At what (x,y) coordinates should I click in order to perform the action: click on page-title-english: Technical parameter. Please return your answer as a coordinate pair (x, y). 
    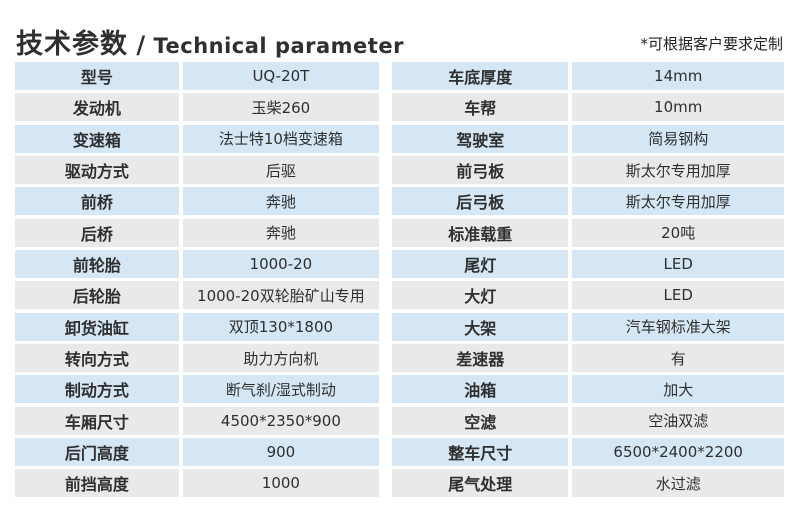
    Looking at the image, I should click on (278, 46).